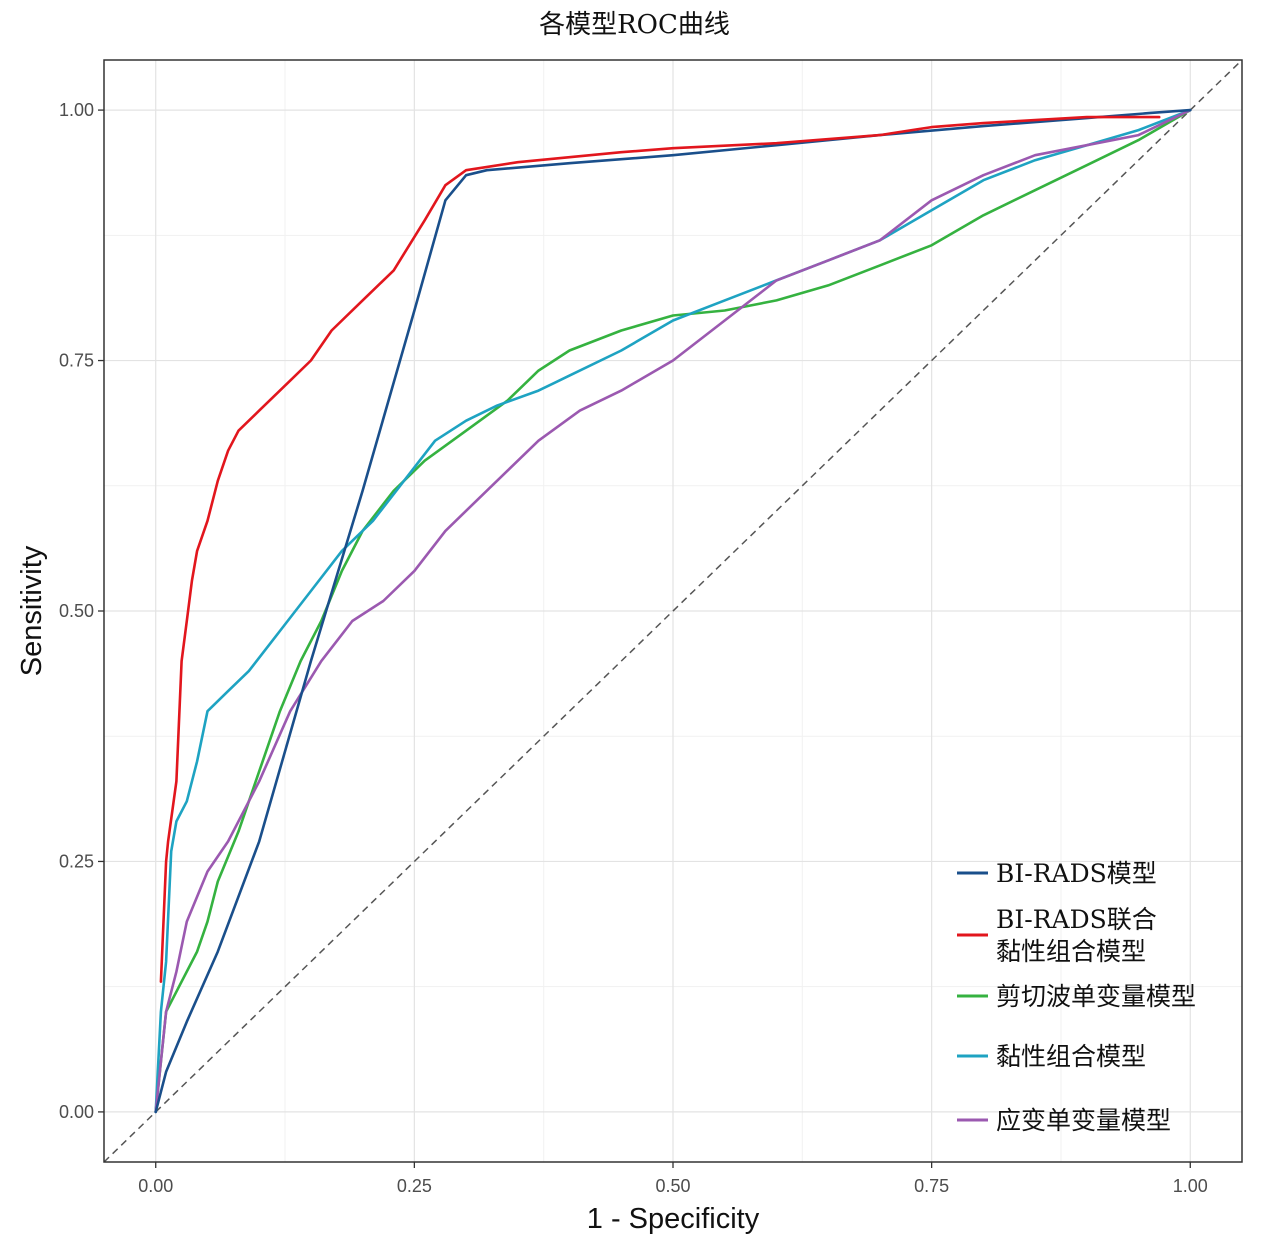 The image size is (1269, 1245). What do you see at coordinates (76, 110) in the screenshot?
I see `y-tick-label: 1.00` at bounding box center [76, 110].